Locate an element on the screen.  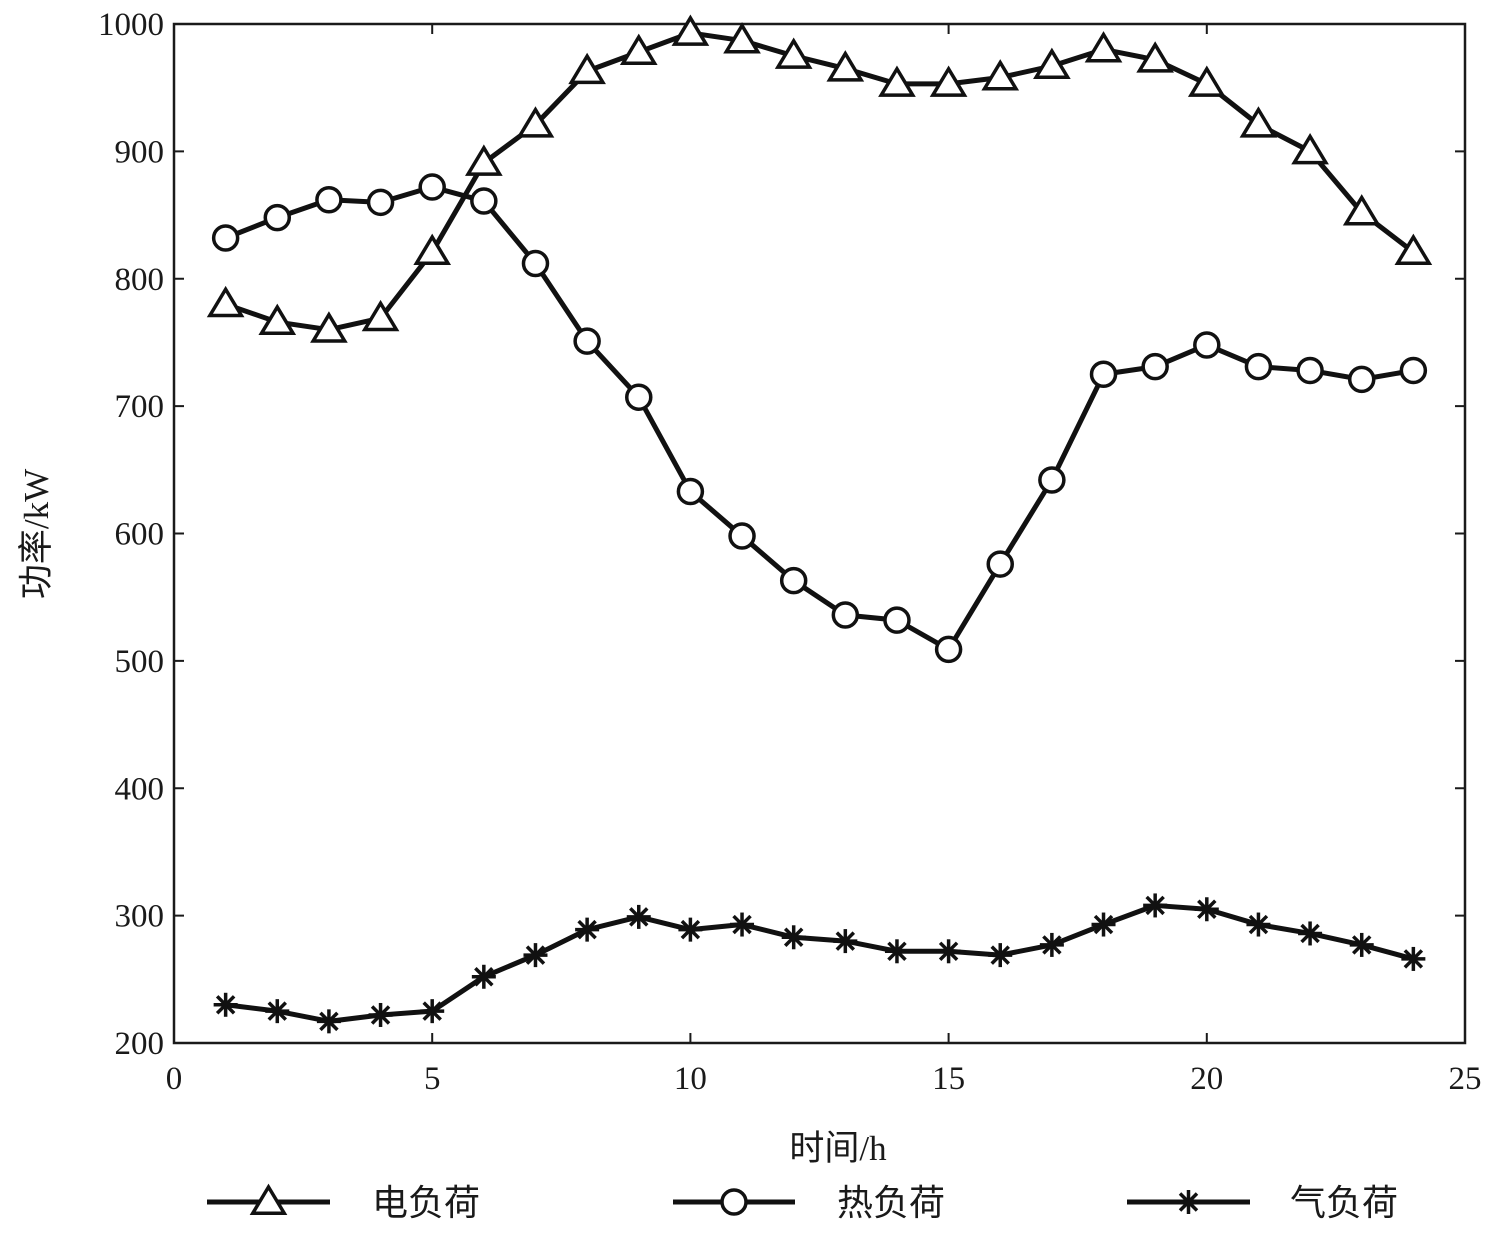
y-tick-label: 700 is located at coordinates (140, 407).